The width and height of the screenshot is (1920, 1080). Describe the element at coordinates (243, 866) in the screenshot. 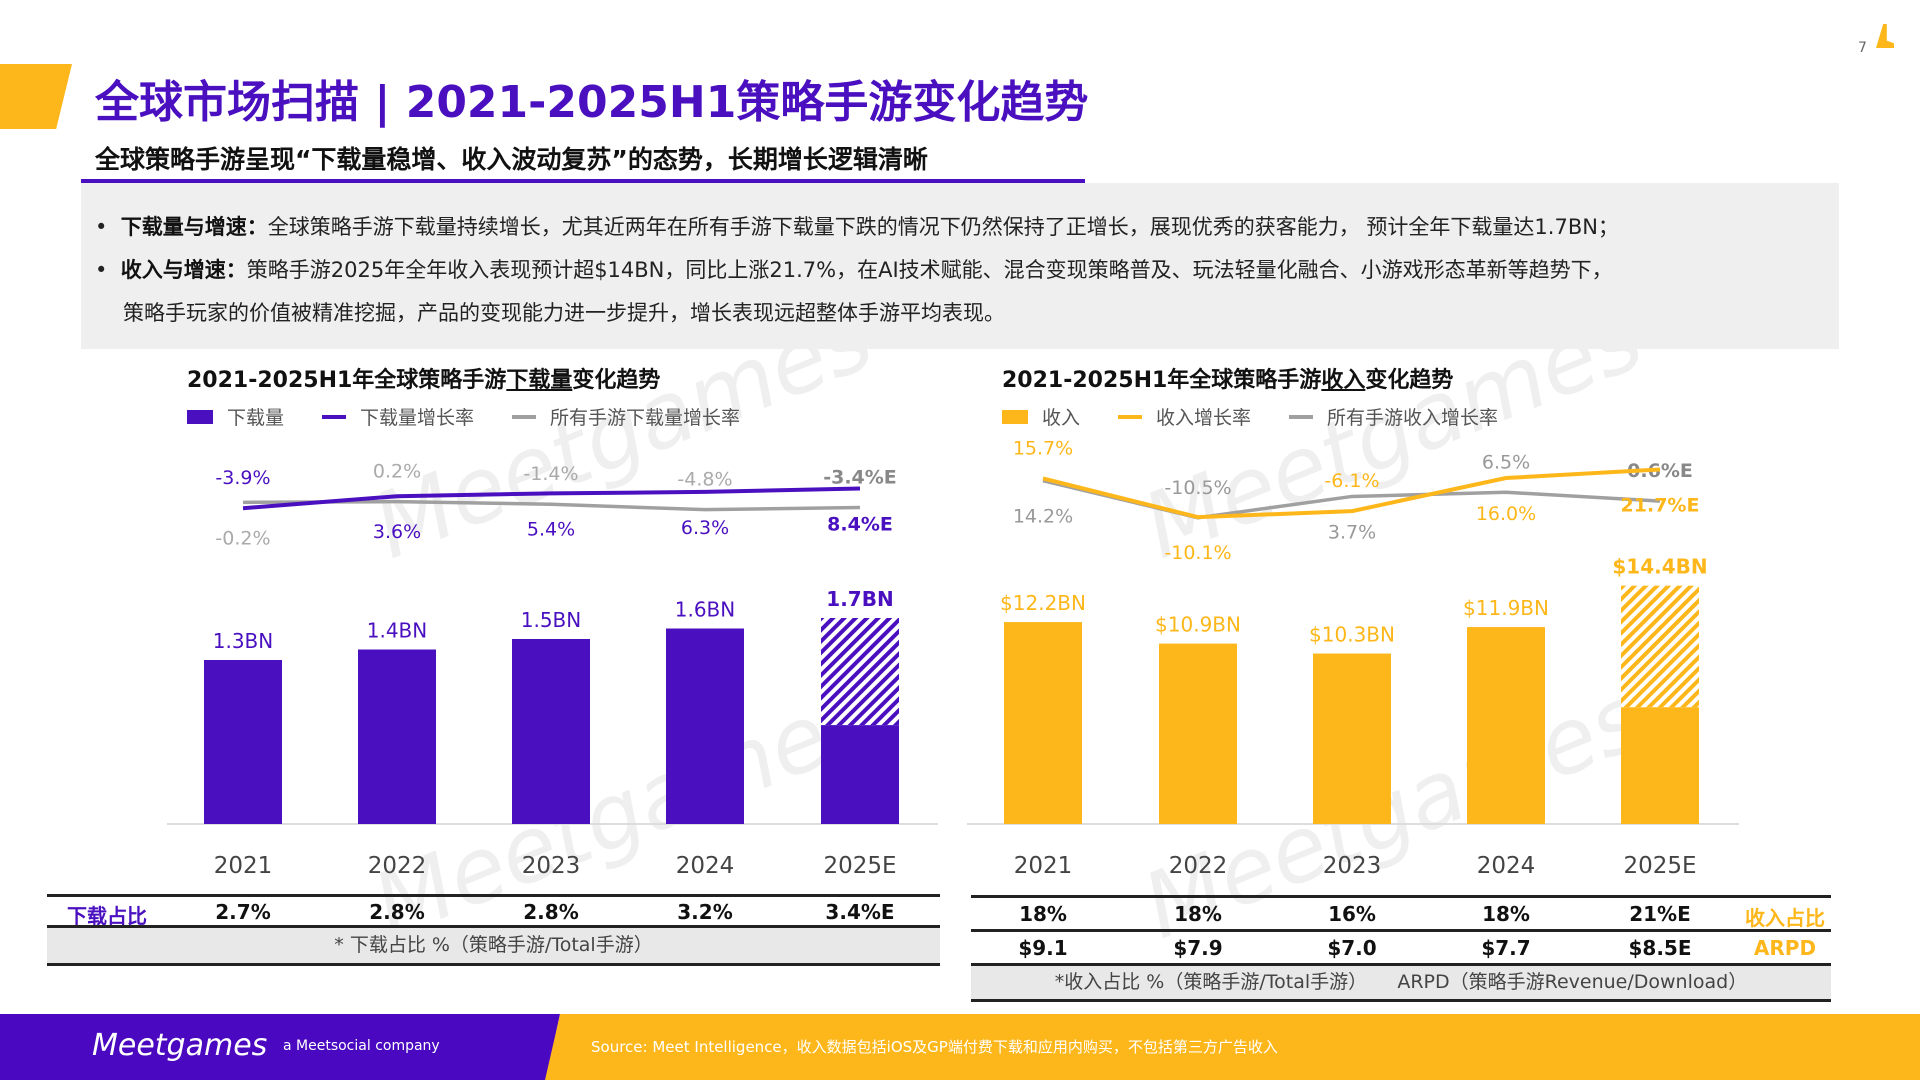

I see `x-tick-label: 2021` at that location.